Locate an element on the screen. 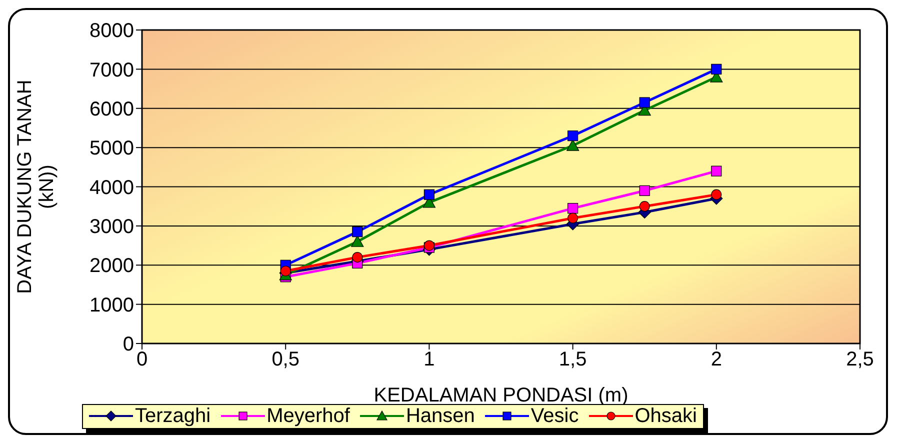  legend-label: Hansen is located at coordinates (440, 416).